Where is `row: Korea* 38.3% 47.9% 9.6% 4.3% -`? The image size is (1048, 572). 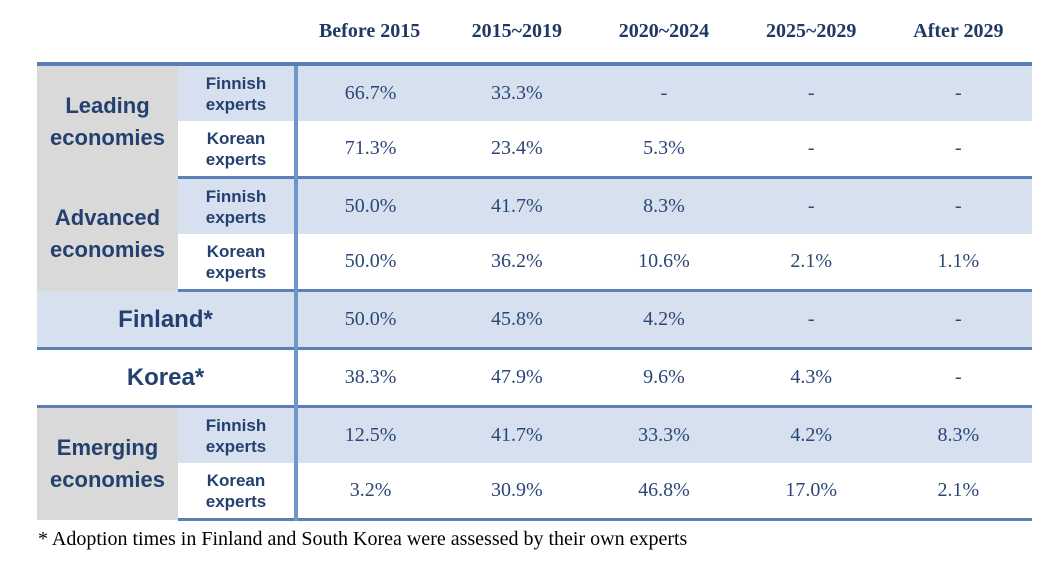 row: Korea* 38.3% 47.9% 9.6% 4.3% - is located at coordinates (534, 378).